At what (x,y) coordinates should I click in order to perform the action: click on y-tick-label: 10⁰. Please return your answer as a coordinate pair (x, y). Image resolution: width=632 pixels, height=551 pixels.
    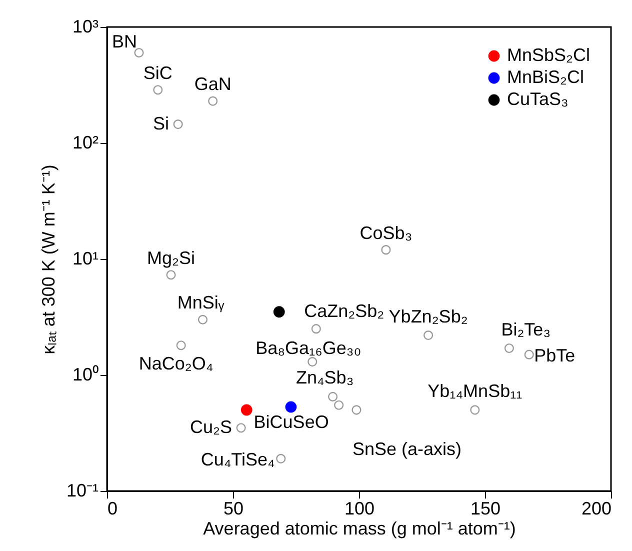
    Looking at the image, I should click on (85, 374).